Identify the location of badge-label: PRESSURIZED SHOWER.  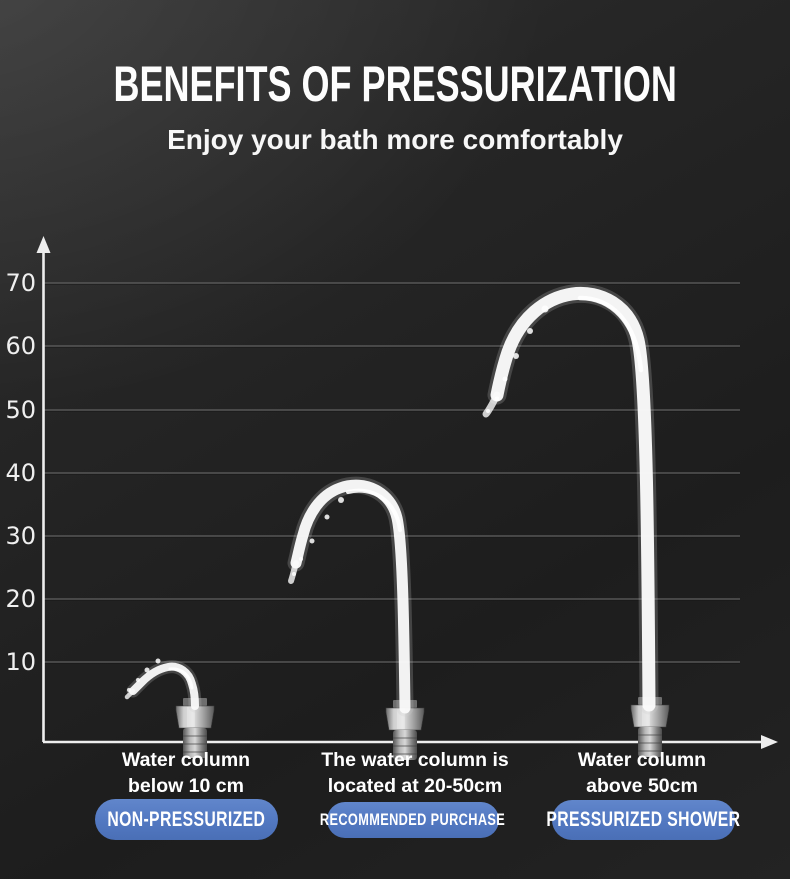
(643, 819).